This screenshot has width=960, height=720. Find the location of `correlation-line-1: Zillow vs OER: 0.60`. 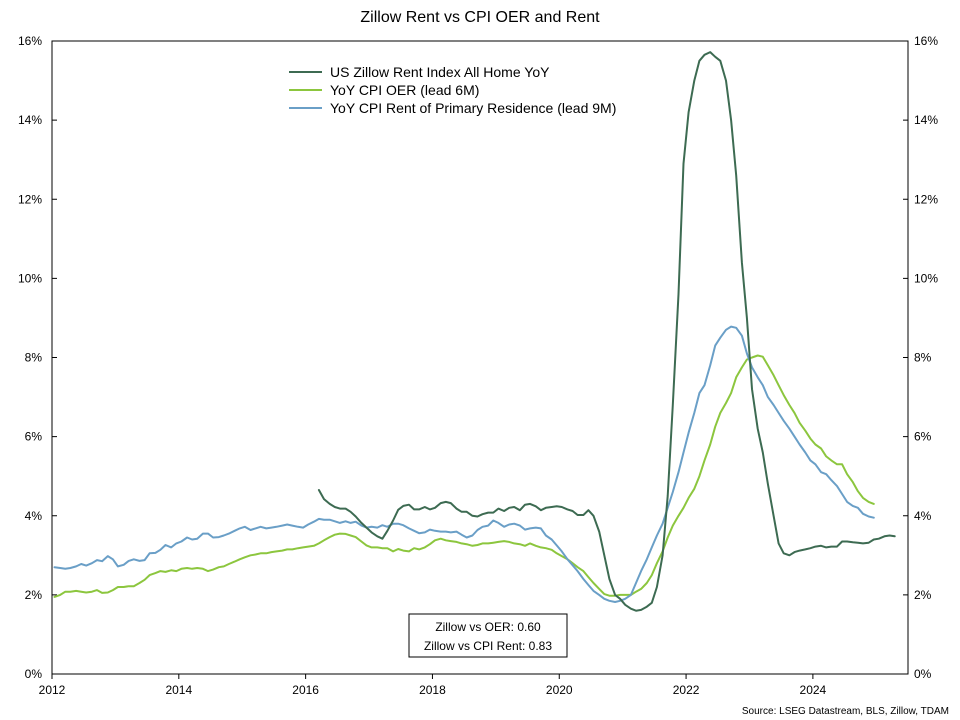

correlation-line-1: Zillow vs OER: 0.60 is located at coordinates (488, 627).